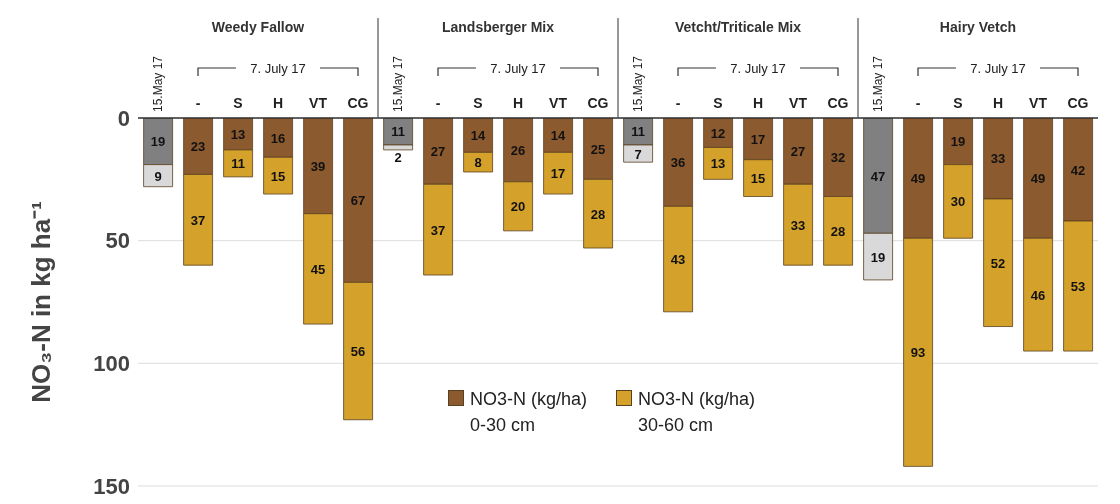  I want to click on data-label: 2, so click(398, 157).